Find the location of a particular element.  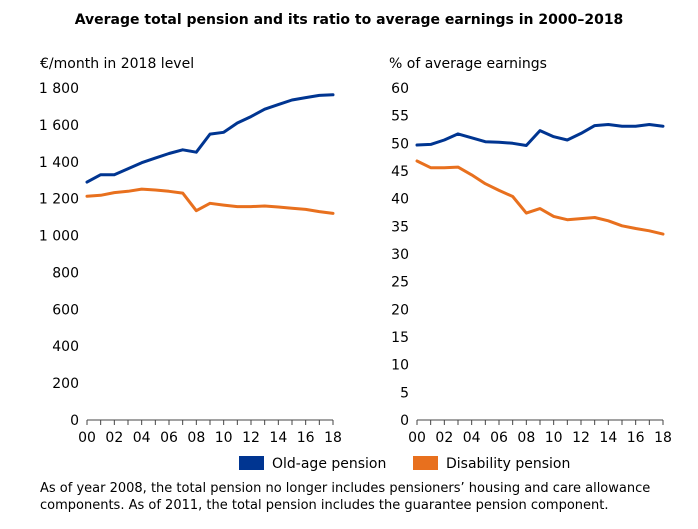

y-tick-label: 1 200 is located at coordinates (59, 200).